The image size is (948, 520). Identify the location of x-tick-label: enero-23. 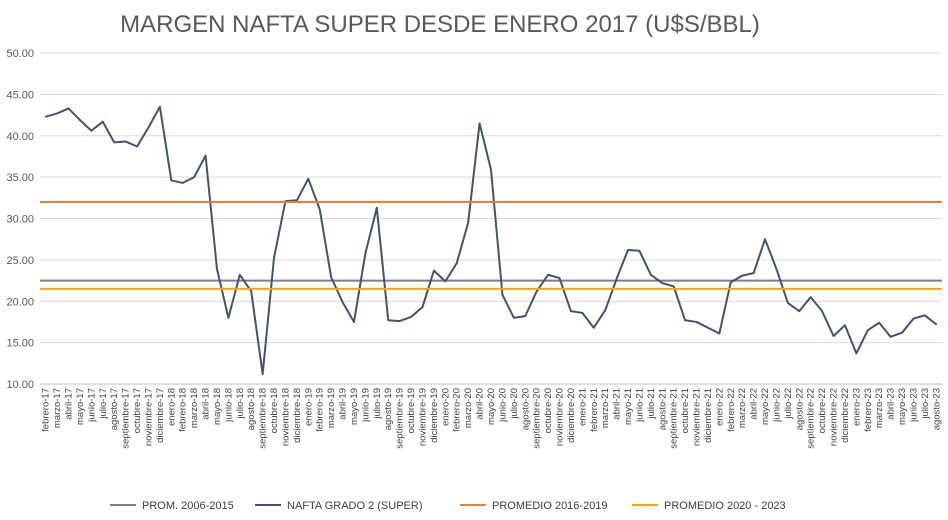
(856, 407).